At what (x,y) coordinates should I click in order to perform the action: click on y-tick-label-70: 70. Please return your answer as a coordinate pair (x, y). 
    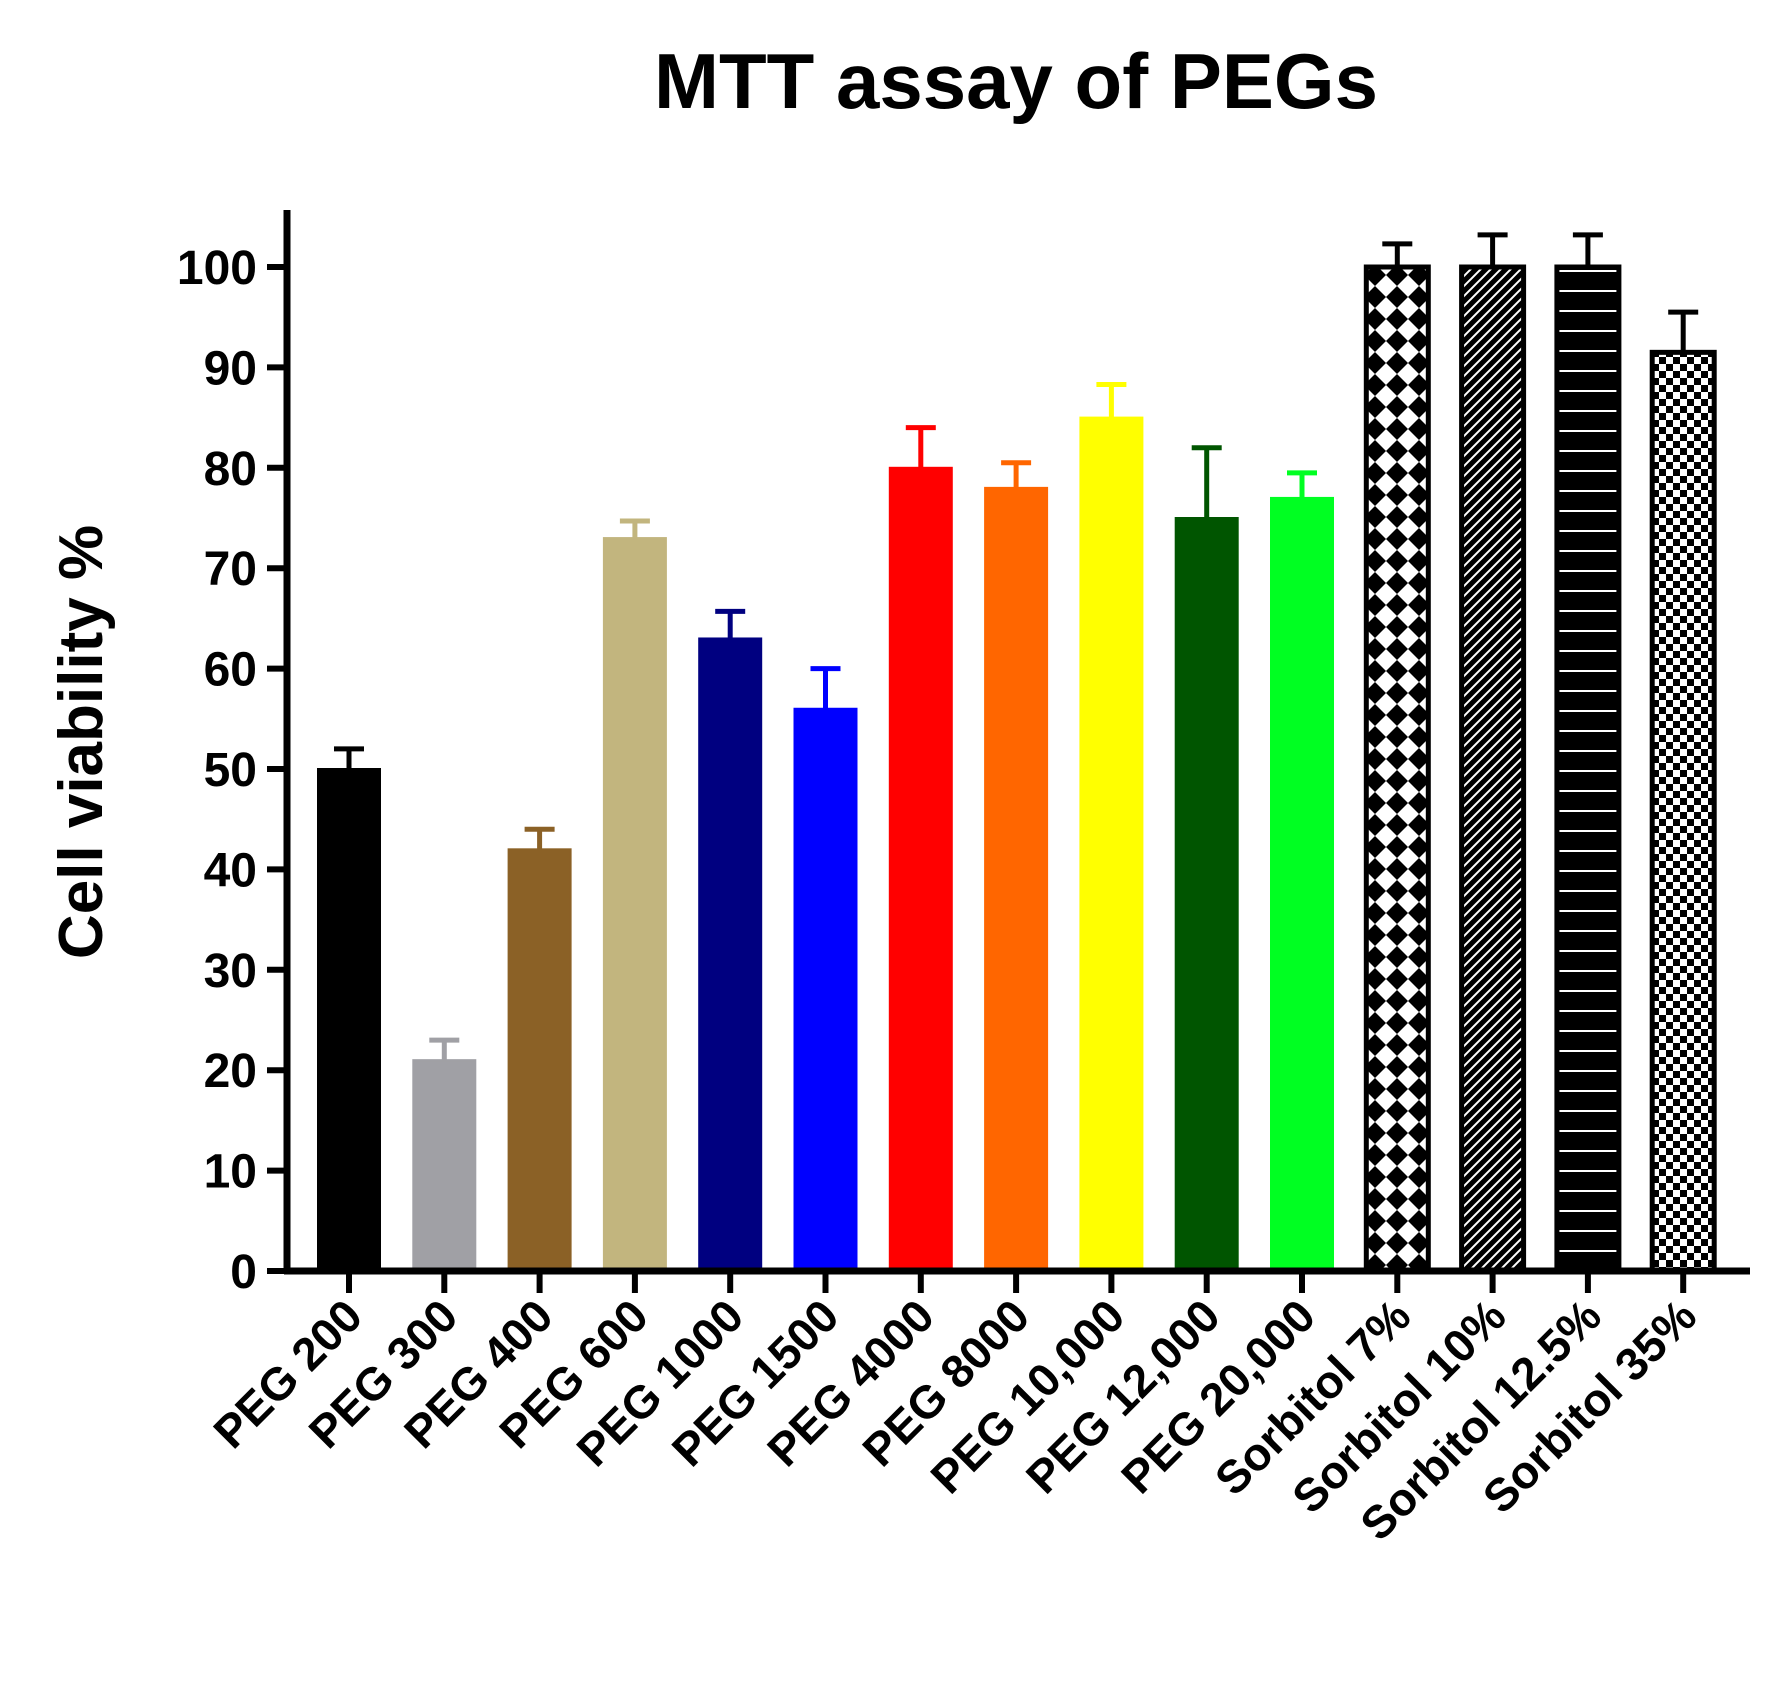
    Looking at the image, I should click on (230, 569).